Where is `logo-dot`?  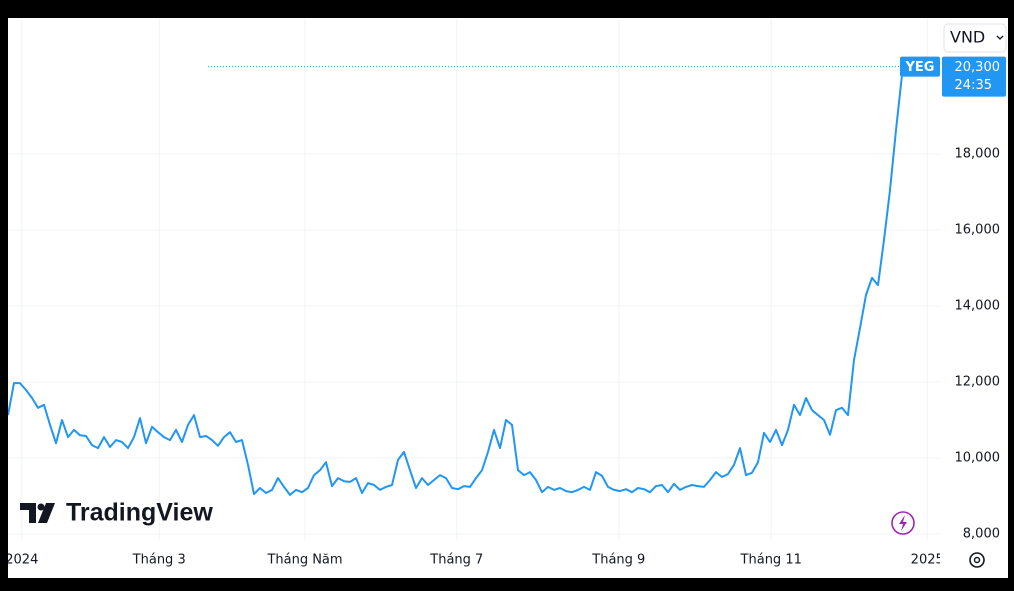 logo-dot is located at coordinates (41, 507).